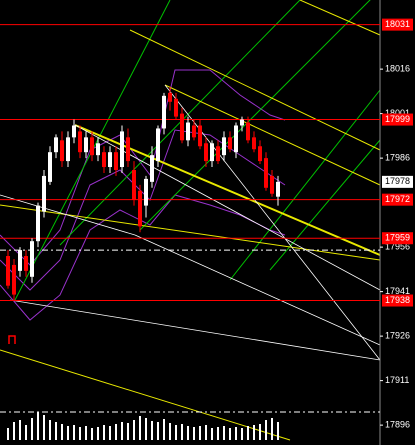 The height and width of the screenshot is (445, 415). What do you see at coordinates (397, 68) in the screenshot?
I see `y-tick-label: 18016` at bounding box center [397, 68].